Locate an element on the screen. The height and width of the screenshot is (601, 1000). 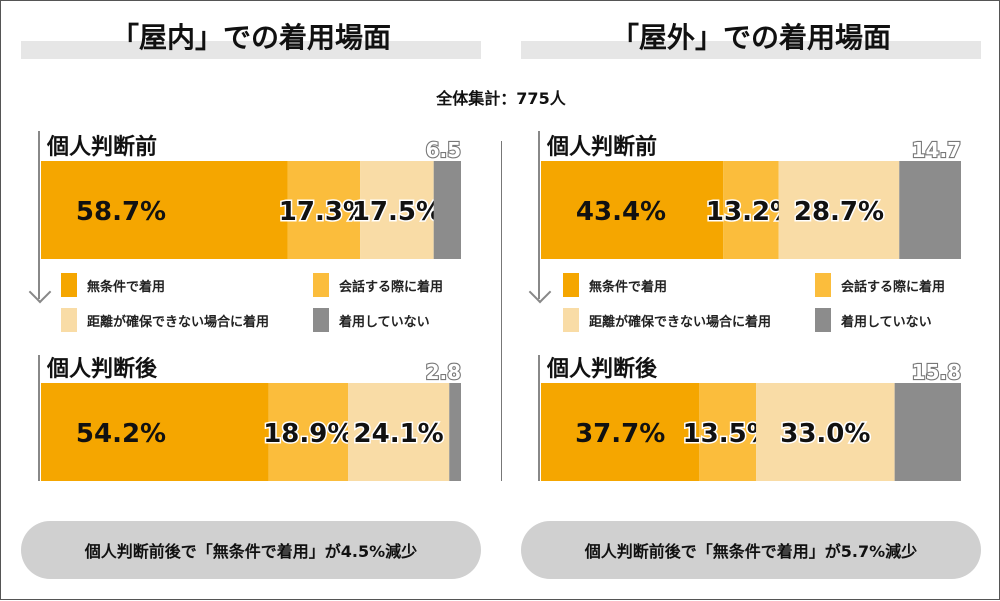
outdoor-after-axis-line is located at coordinates (539, 418).